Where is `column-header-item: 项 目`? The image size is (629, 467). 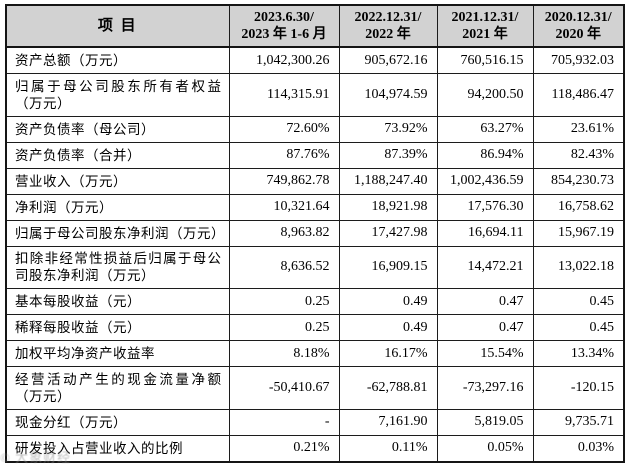
column-header-item: 项 目 is located at coordinates (117, 26).